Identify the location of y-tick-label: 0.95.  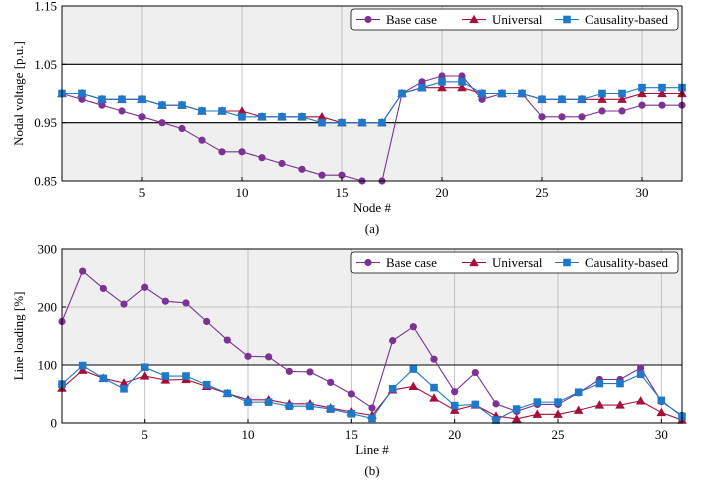
(45, 122).